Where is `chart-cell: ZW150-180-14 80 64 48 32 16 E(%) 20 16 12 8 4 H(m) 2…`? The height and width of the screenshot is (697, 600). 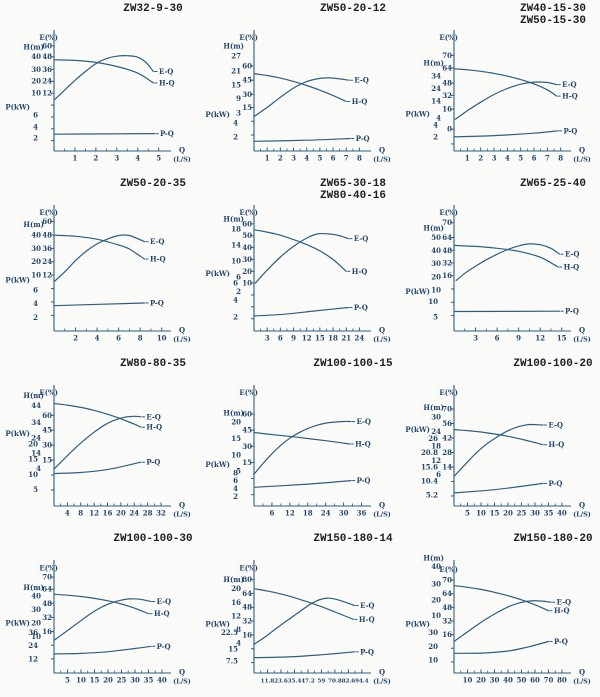
chart-cell: ZW150-180-14 80 64 48 32 16 E(%) 20 16 12 8 4 H(m) 2… is located at coordinates (300, 613).